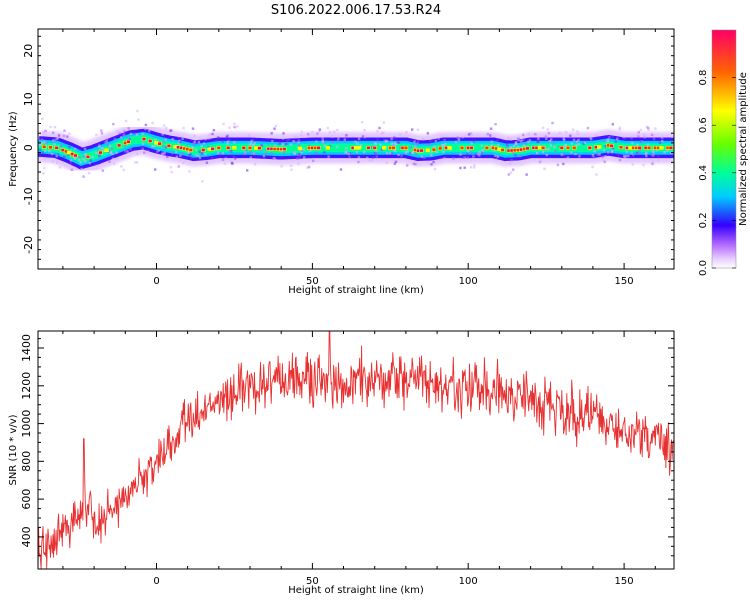  Describe the element at coordinates (724, 149) in the screenshot. I see `colorbar-gradient` at that location.